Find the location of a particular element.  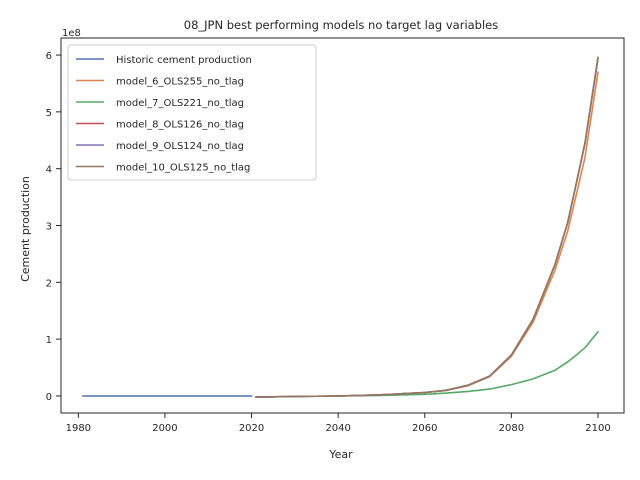

legend-box is located at coordinates (192, 112).